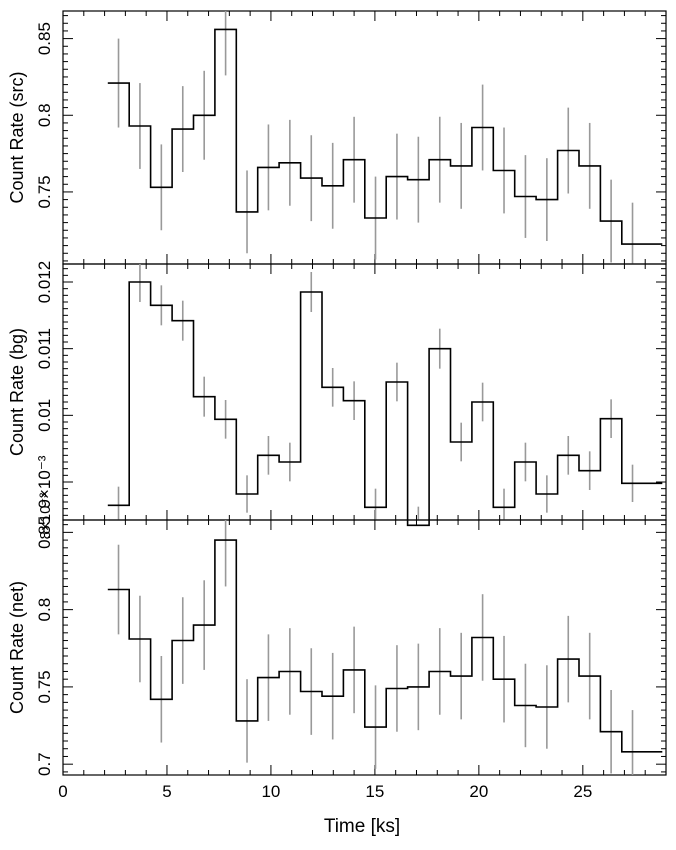 This screenshot has height=850, width=676. What do you see at coordinates (270, 791) in the screenshot?
I see `x-tick-label: 10` at bounding box center [270, 791].